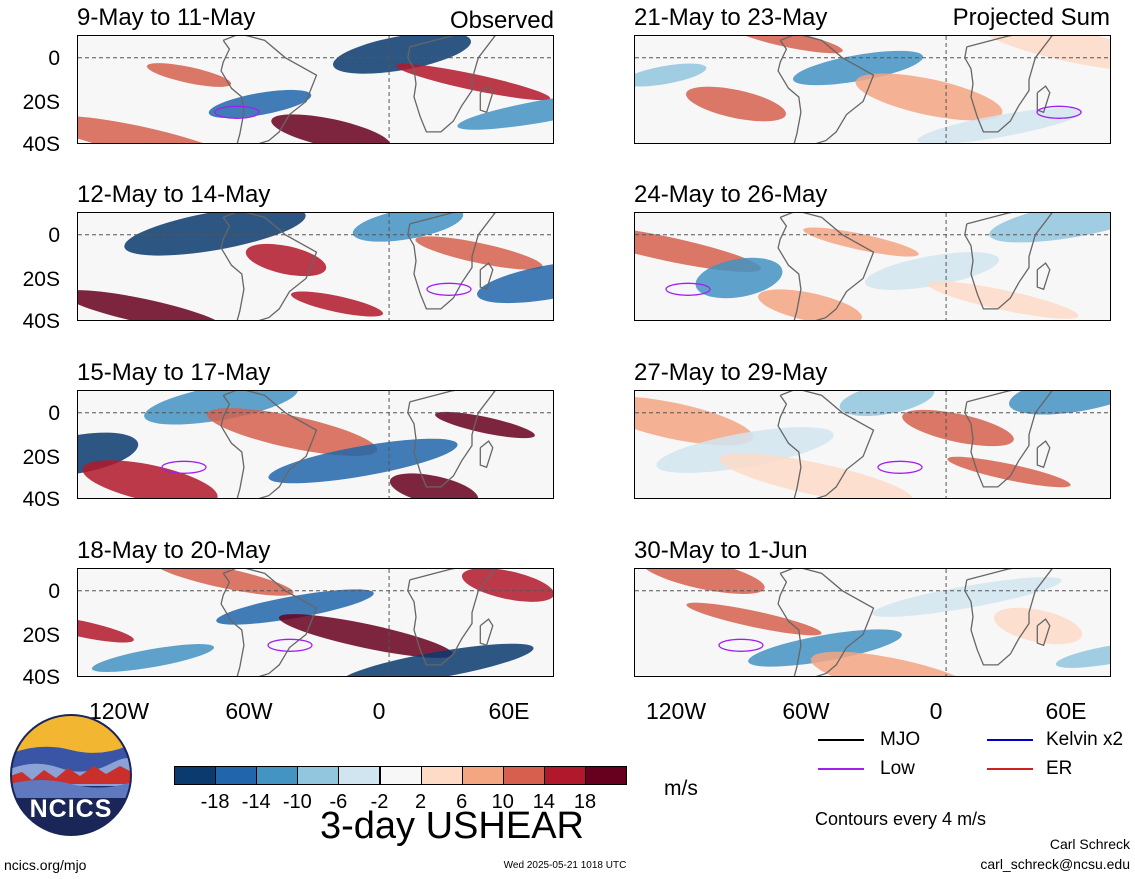  Describe the element at coordinates (41, 321) in the screenshot. I see `y-tick-40s-r2: 40S` at that location.